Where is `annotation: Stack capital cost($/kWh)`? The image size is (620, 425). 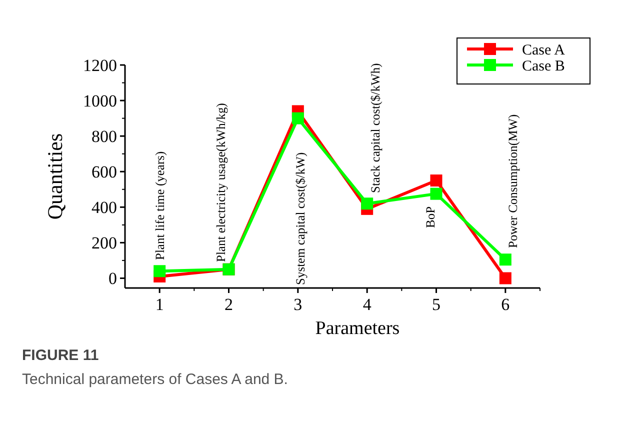 annotation: Stack capital cost($/kWh) is located at coordinates (375, 128).